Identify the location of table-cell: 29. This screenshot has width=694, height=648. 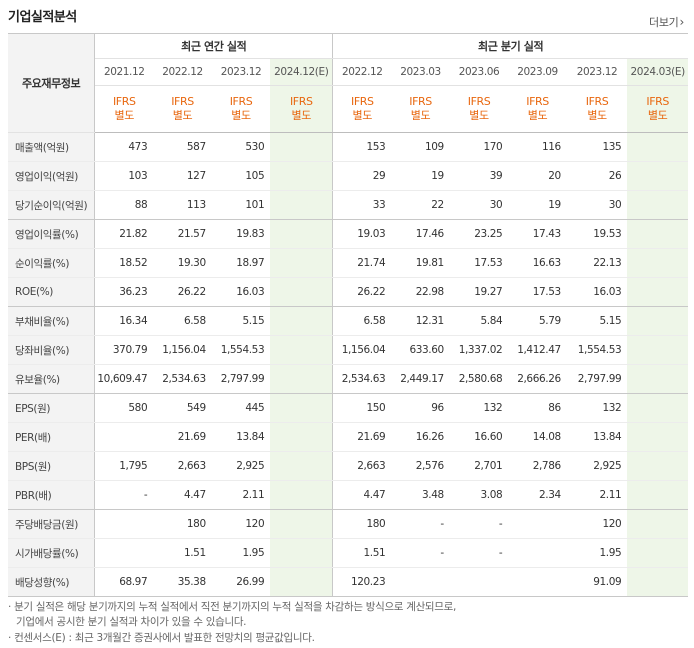
(362, 176).